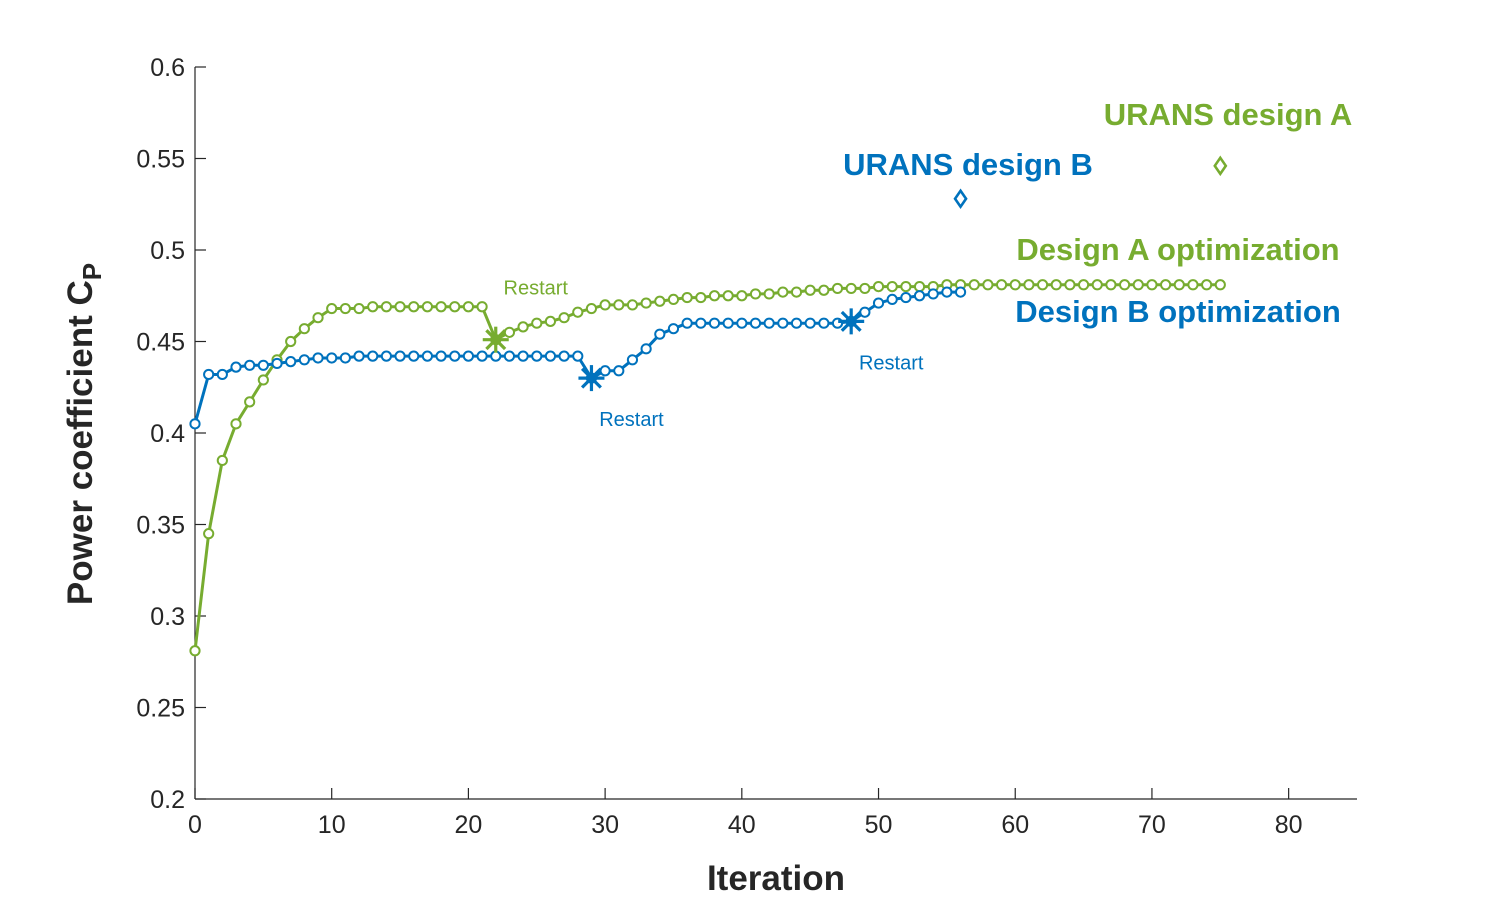 The width and height of the screenshot is (1500, 900). I want to click on urans-design-b-label: URANS design B, so click(968, 164).